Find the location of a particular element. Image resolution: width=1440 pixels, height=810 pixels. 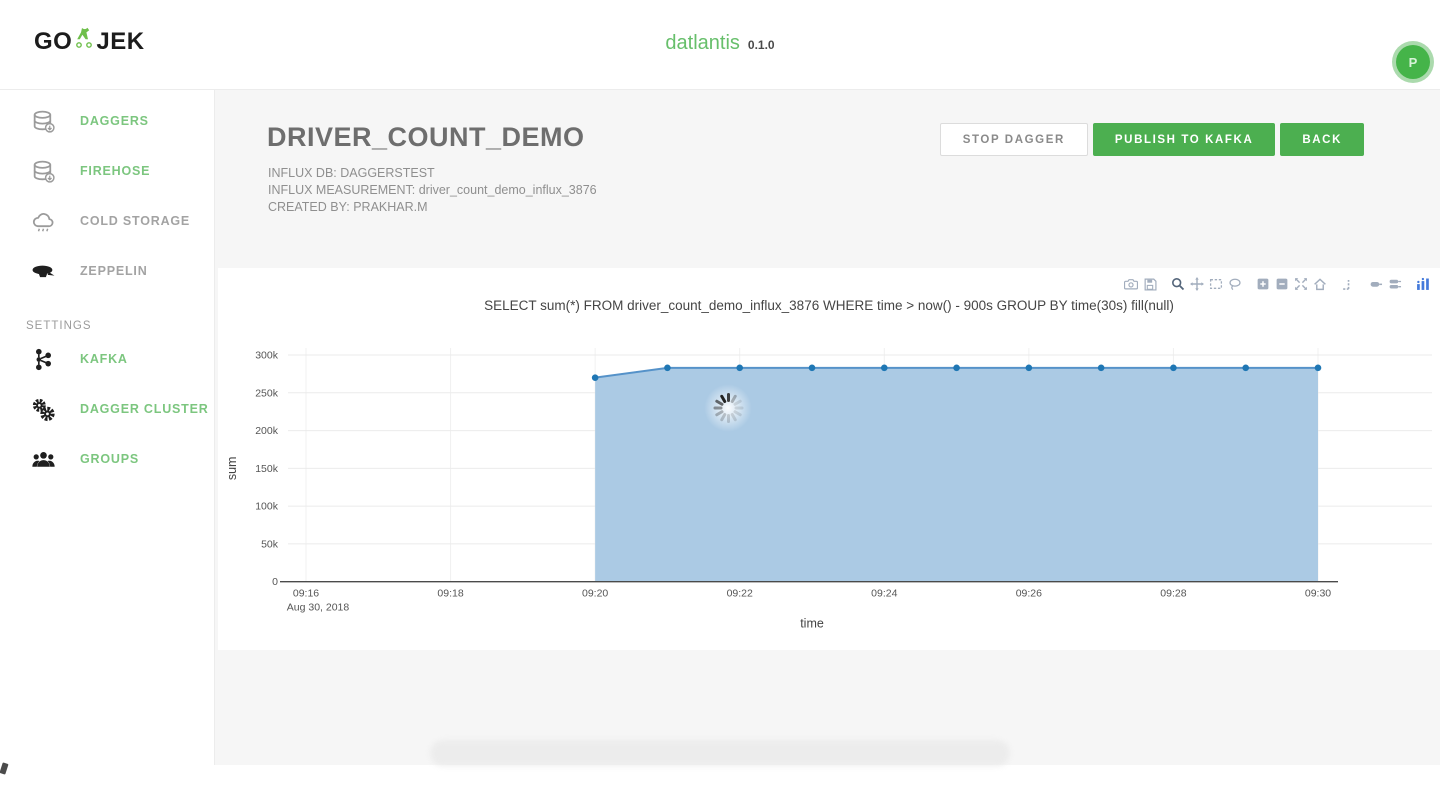

zoom-in-icon is located at coordinates (1262, 283).